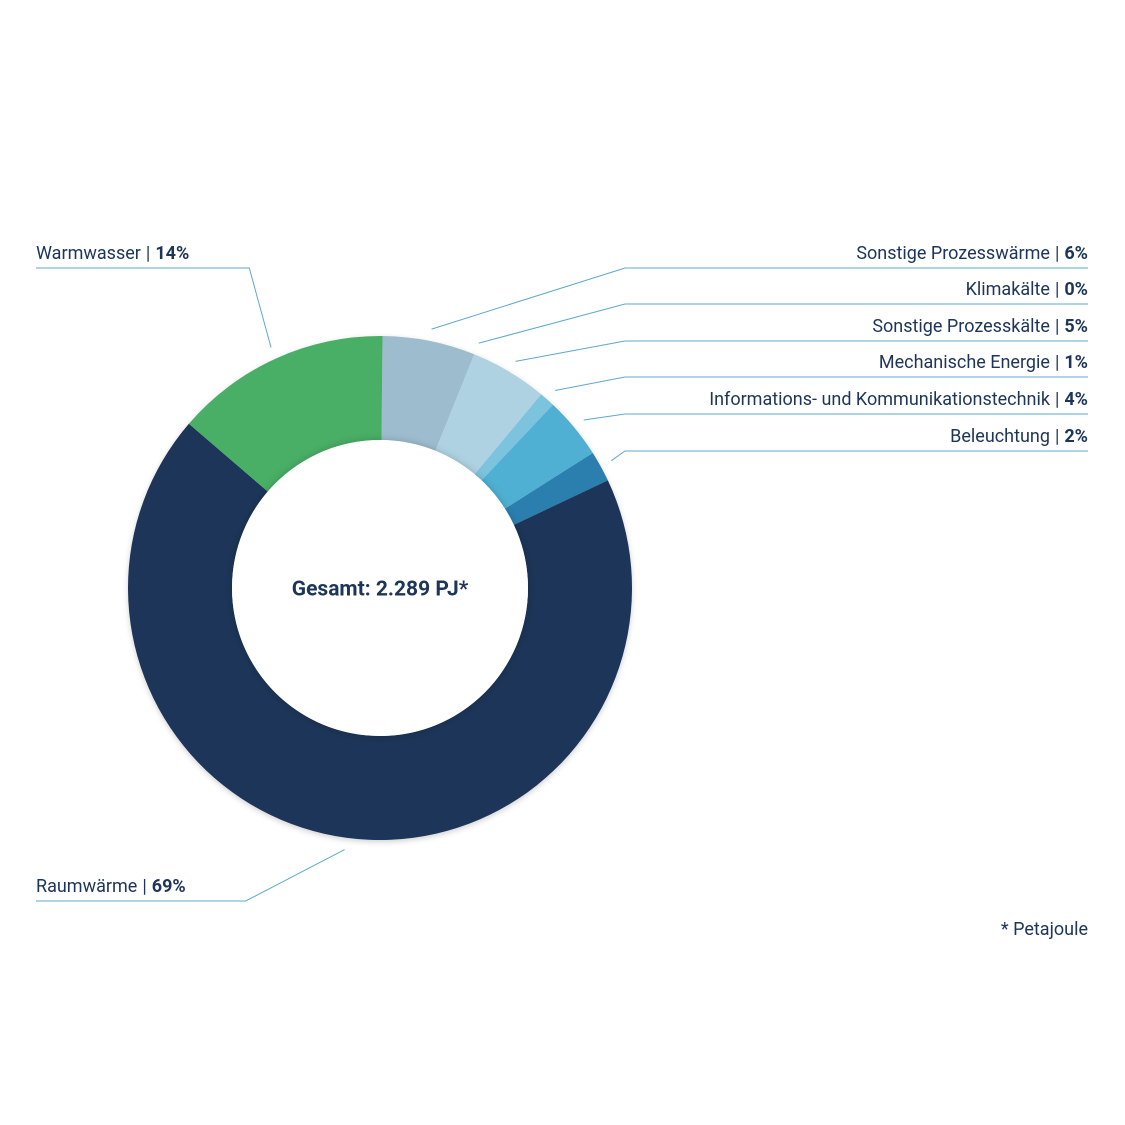 This screenshot has height=1125, width=1125. I want to click on value-label: 69%, so click(169, 886).